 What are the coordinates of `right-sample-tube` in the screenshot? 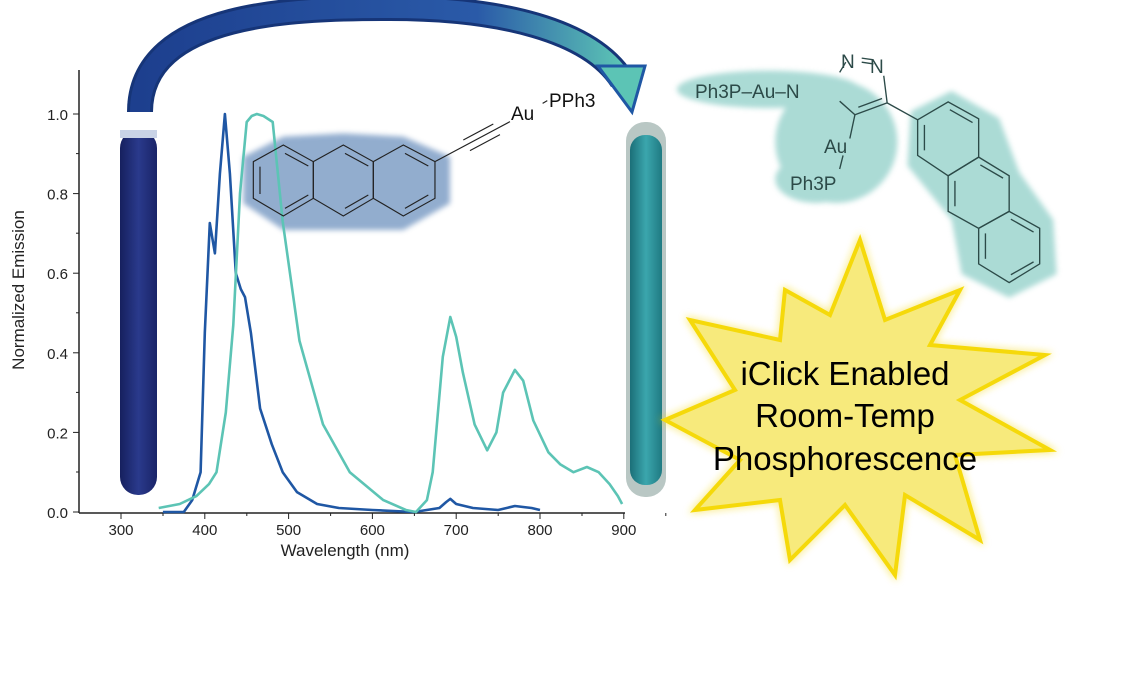 It's located at (646, 309).